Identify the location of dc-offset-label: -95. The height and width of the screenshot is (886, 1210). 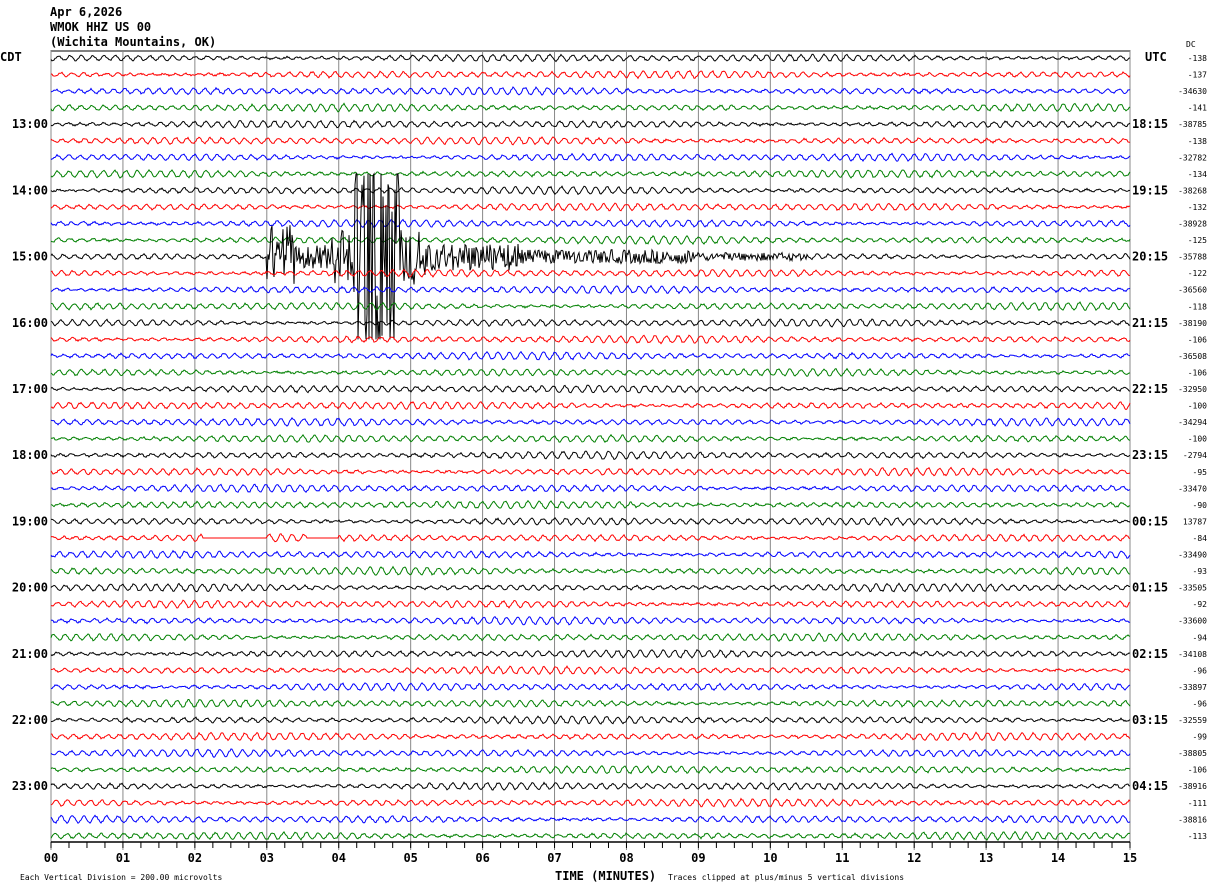
(1200, 472).